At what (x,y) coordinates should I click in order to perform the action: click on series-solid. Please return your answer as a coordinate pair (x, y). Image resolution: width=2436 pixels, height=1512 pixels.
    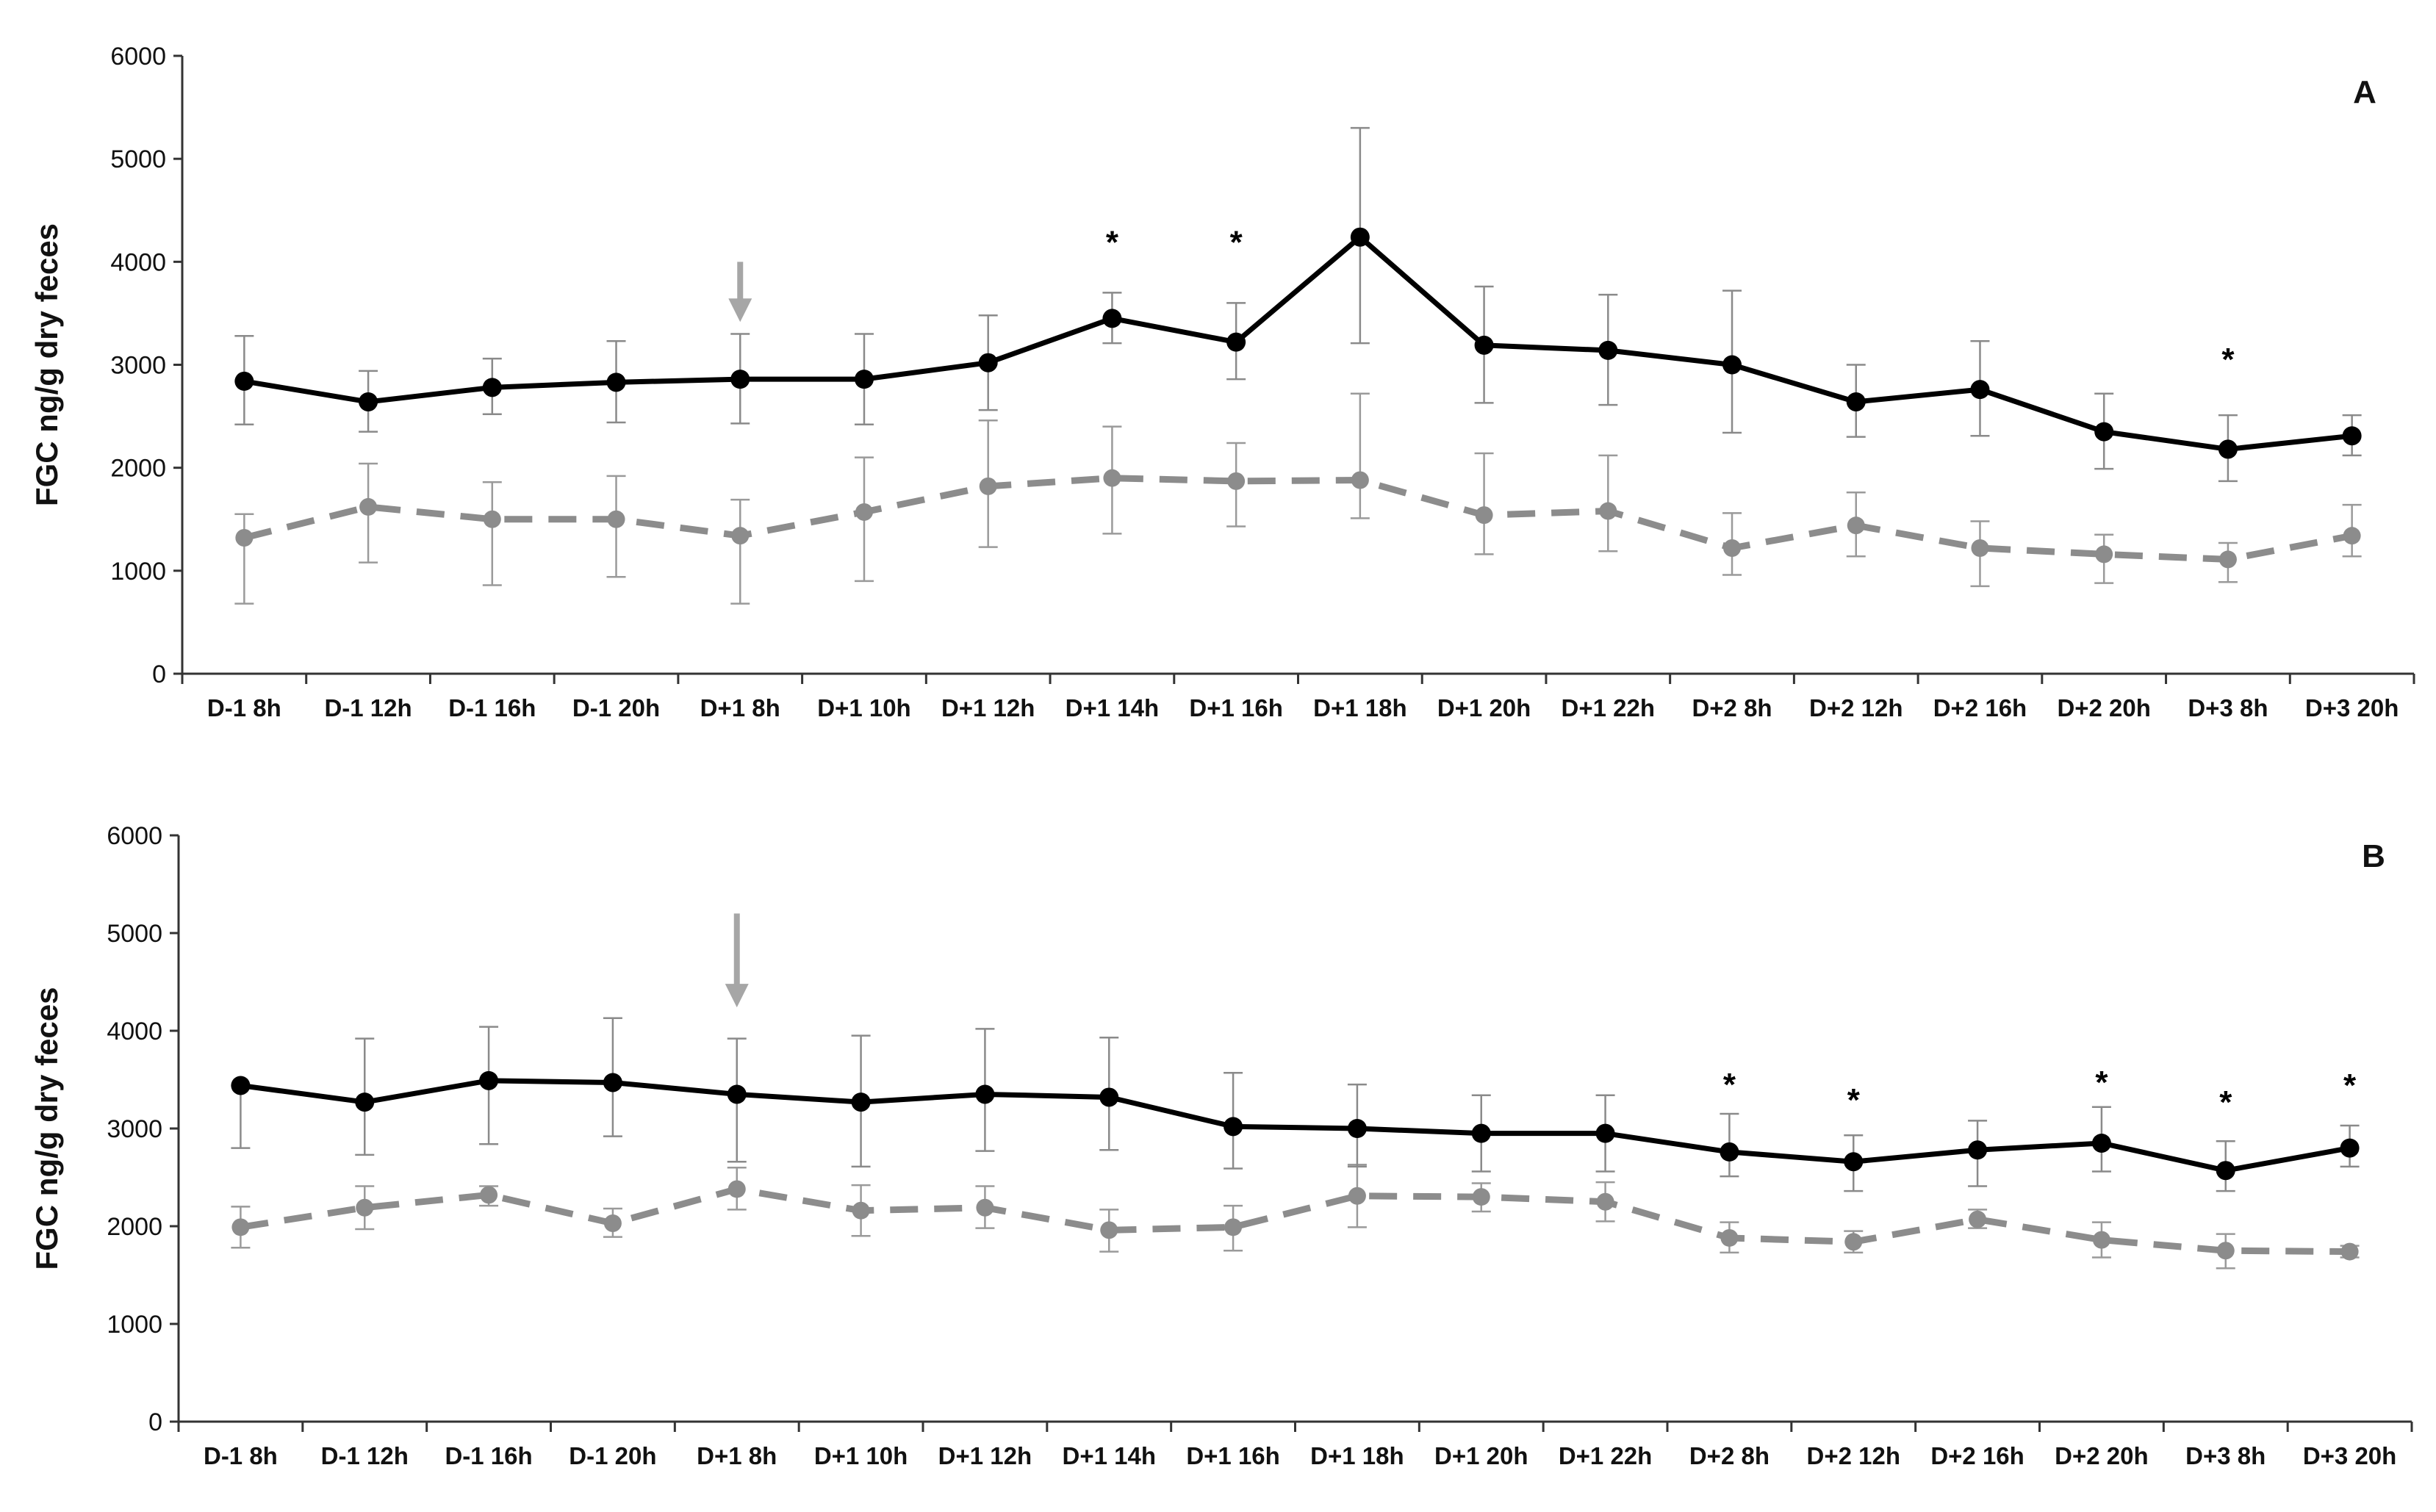
    Looking at the image, I should click on (1295, 1104).